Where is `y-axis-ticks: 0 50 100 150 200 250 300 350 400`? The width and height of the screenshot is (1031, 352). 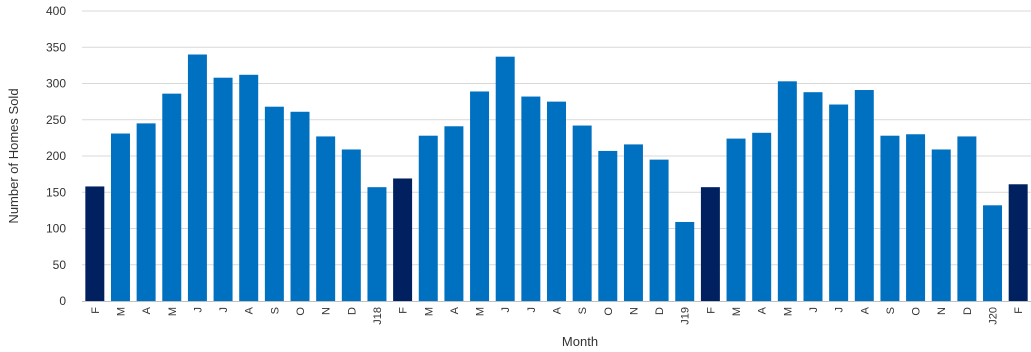
y-axis-ticks: 0 50 100 150 200 250 300 350 400 is located at coordinates (56, 156).